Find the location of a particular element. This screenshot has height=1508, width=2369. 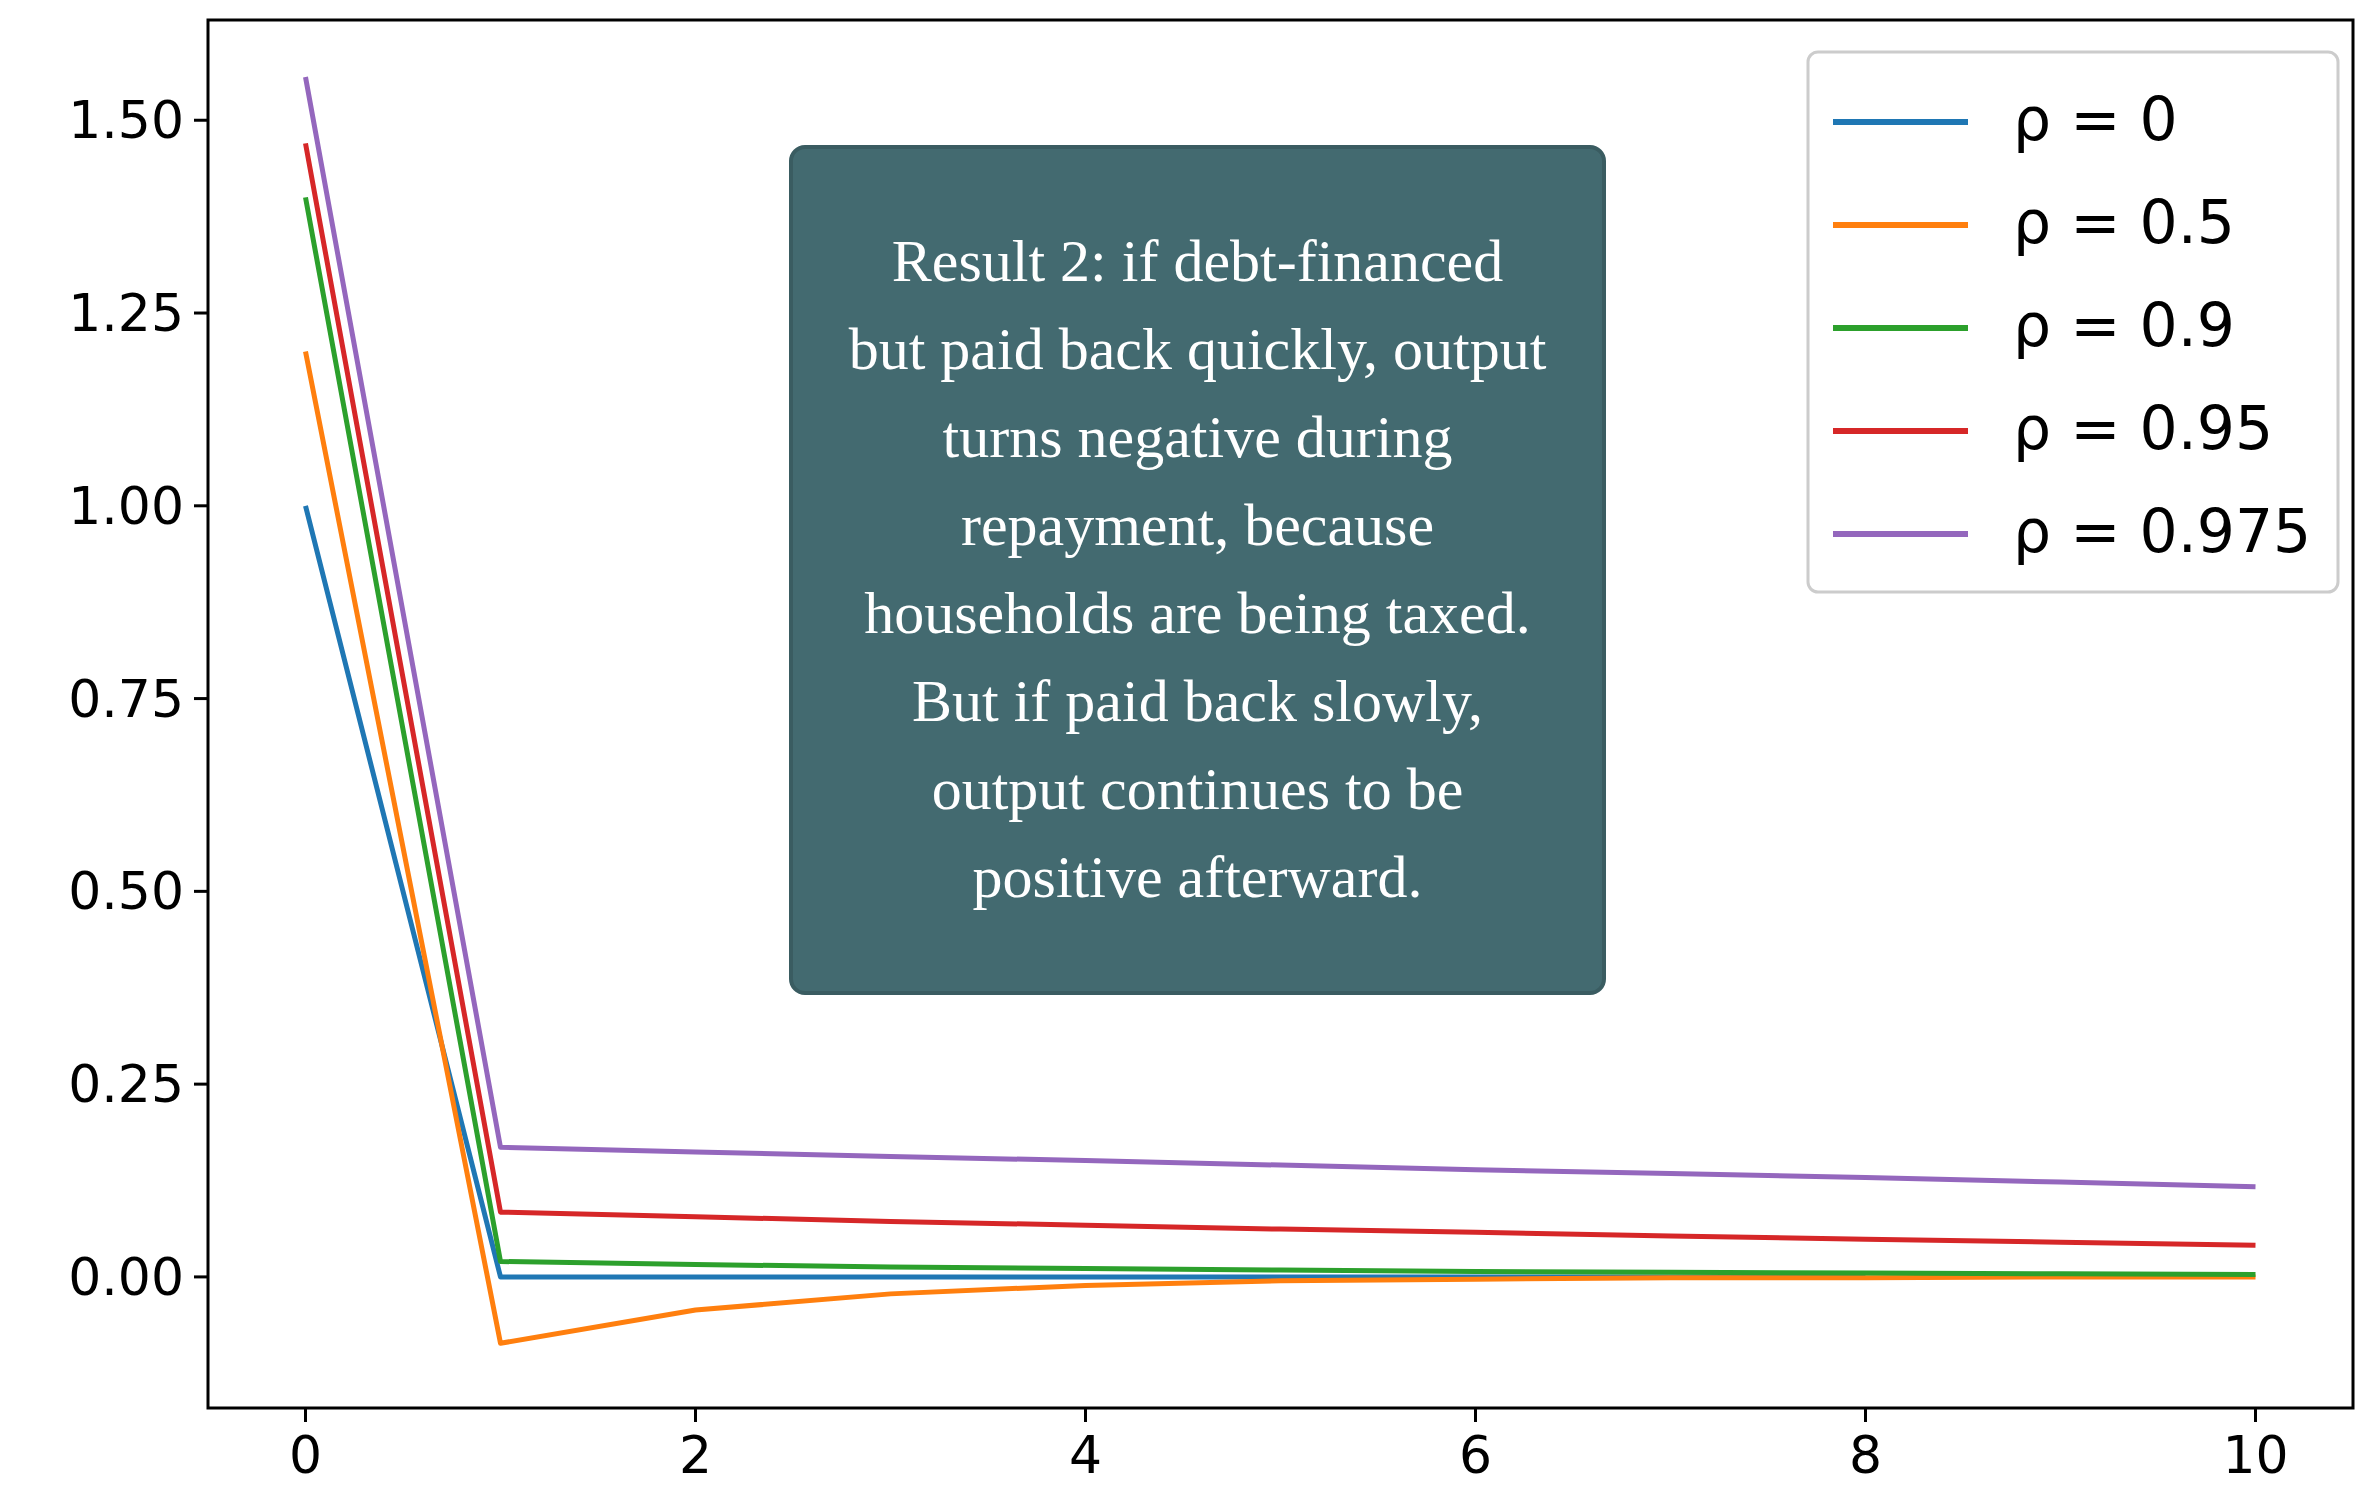

x-tick-label: 10 is located at coordinates (2255, 1455).